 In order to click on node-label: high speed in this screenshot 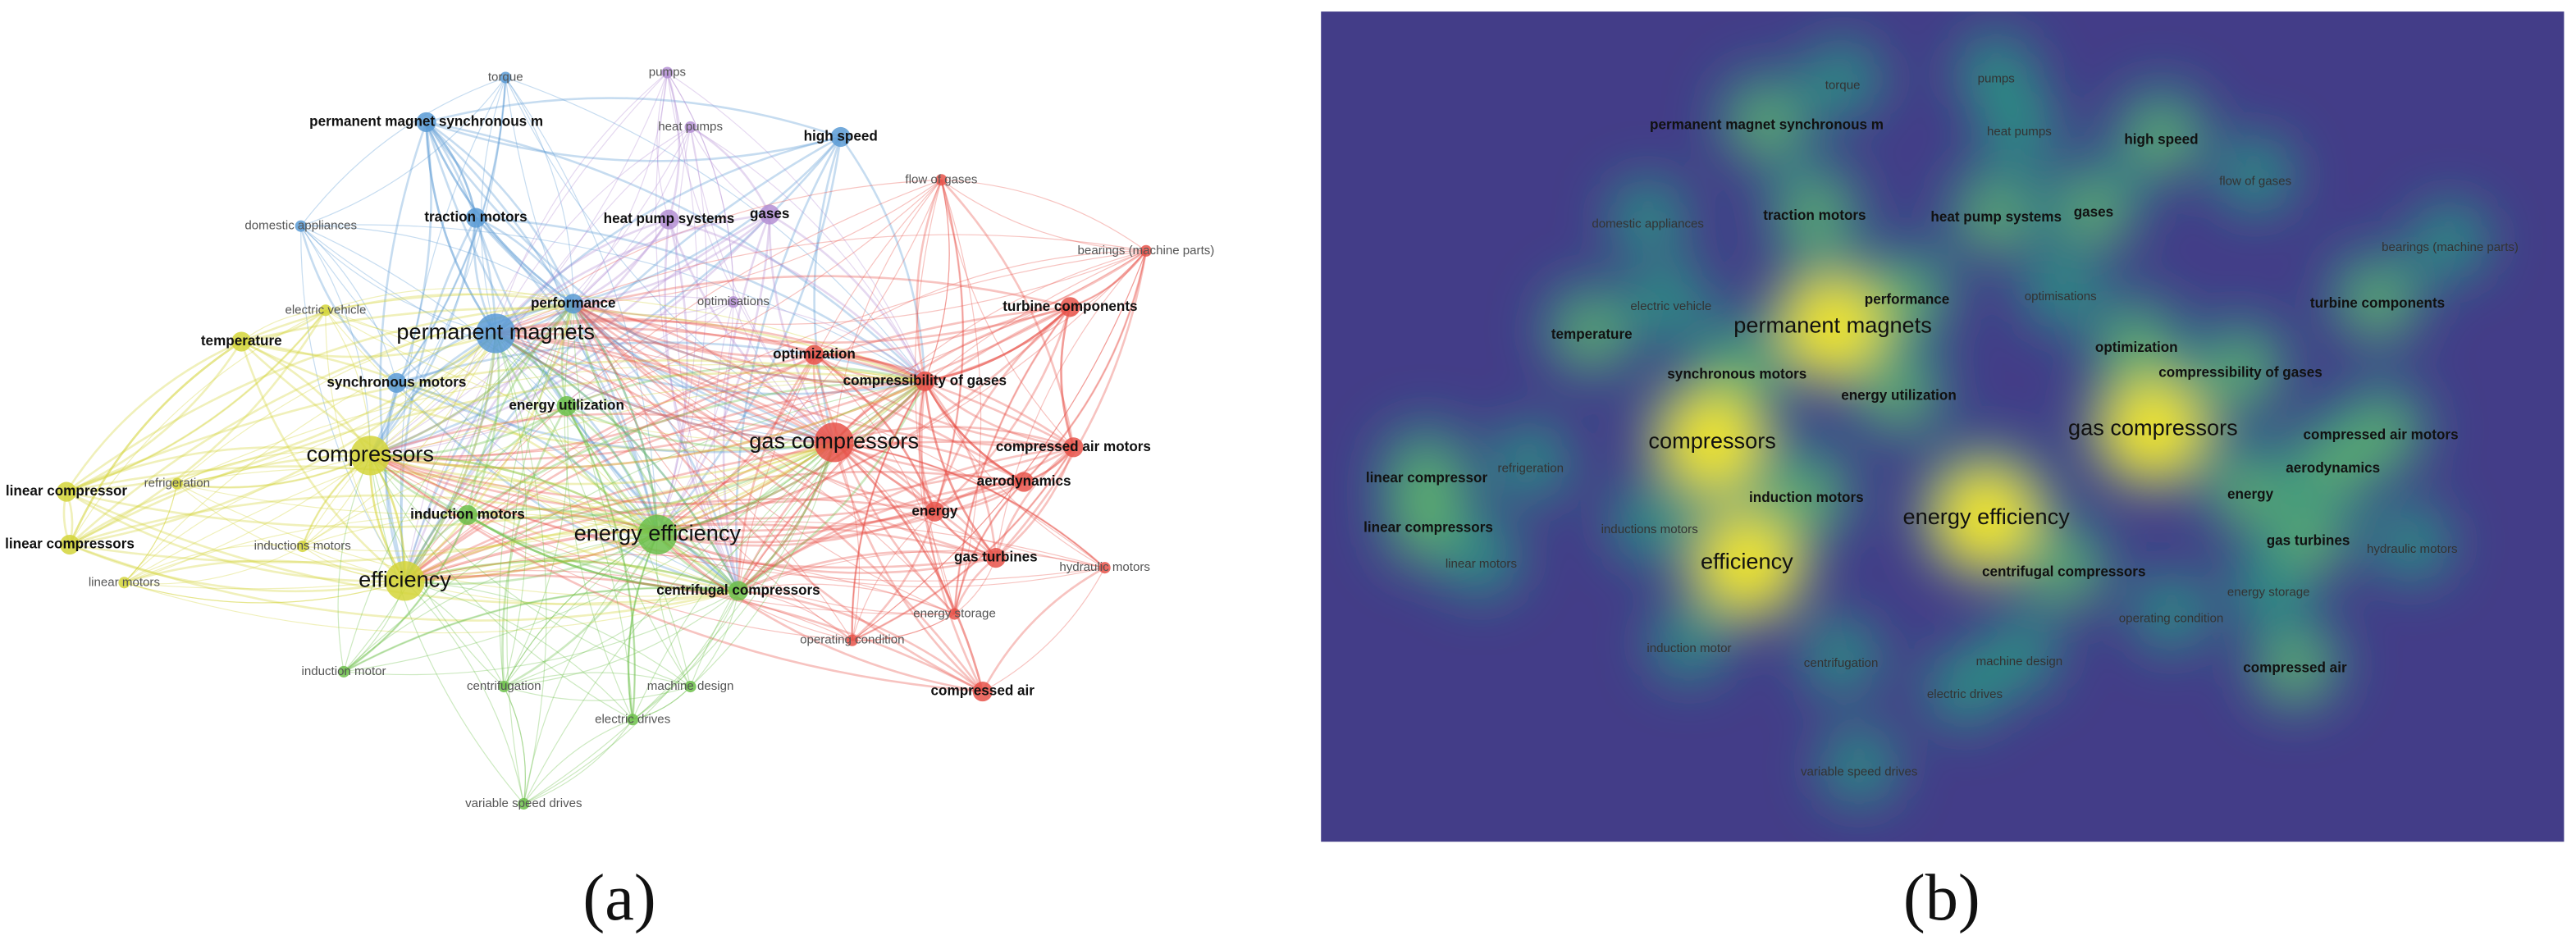, I will do `click(2161, 140)`.